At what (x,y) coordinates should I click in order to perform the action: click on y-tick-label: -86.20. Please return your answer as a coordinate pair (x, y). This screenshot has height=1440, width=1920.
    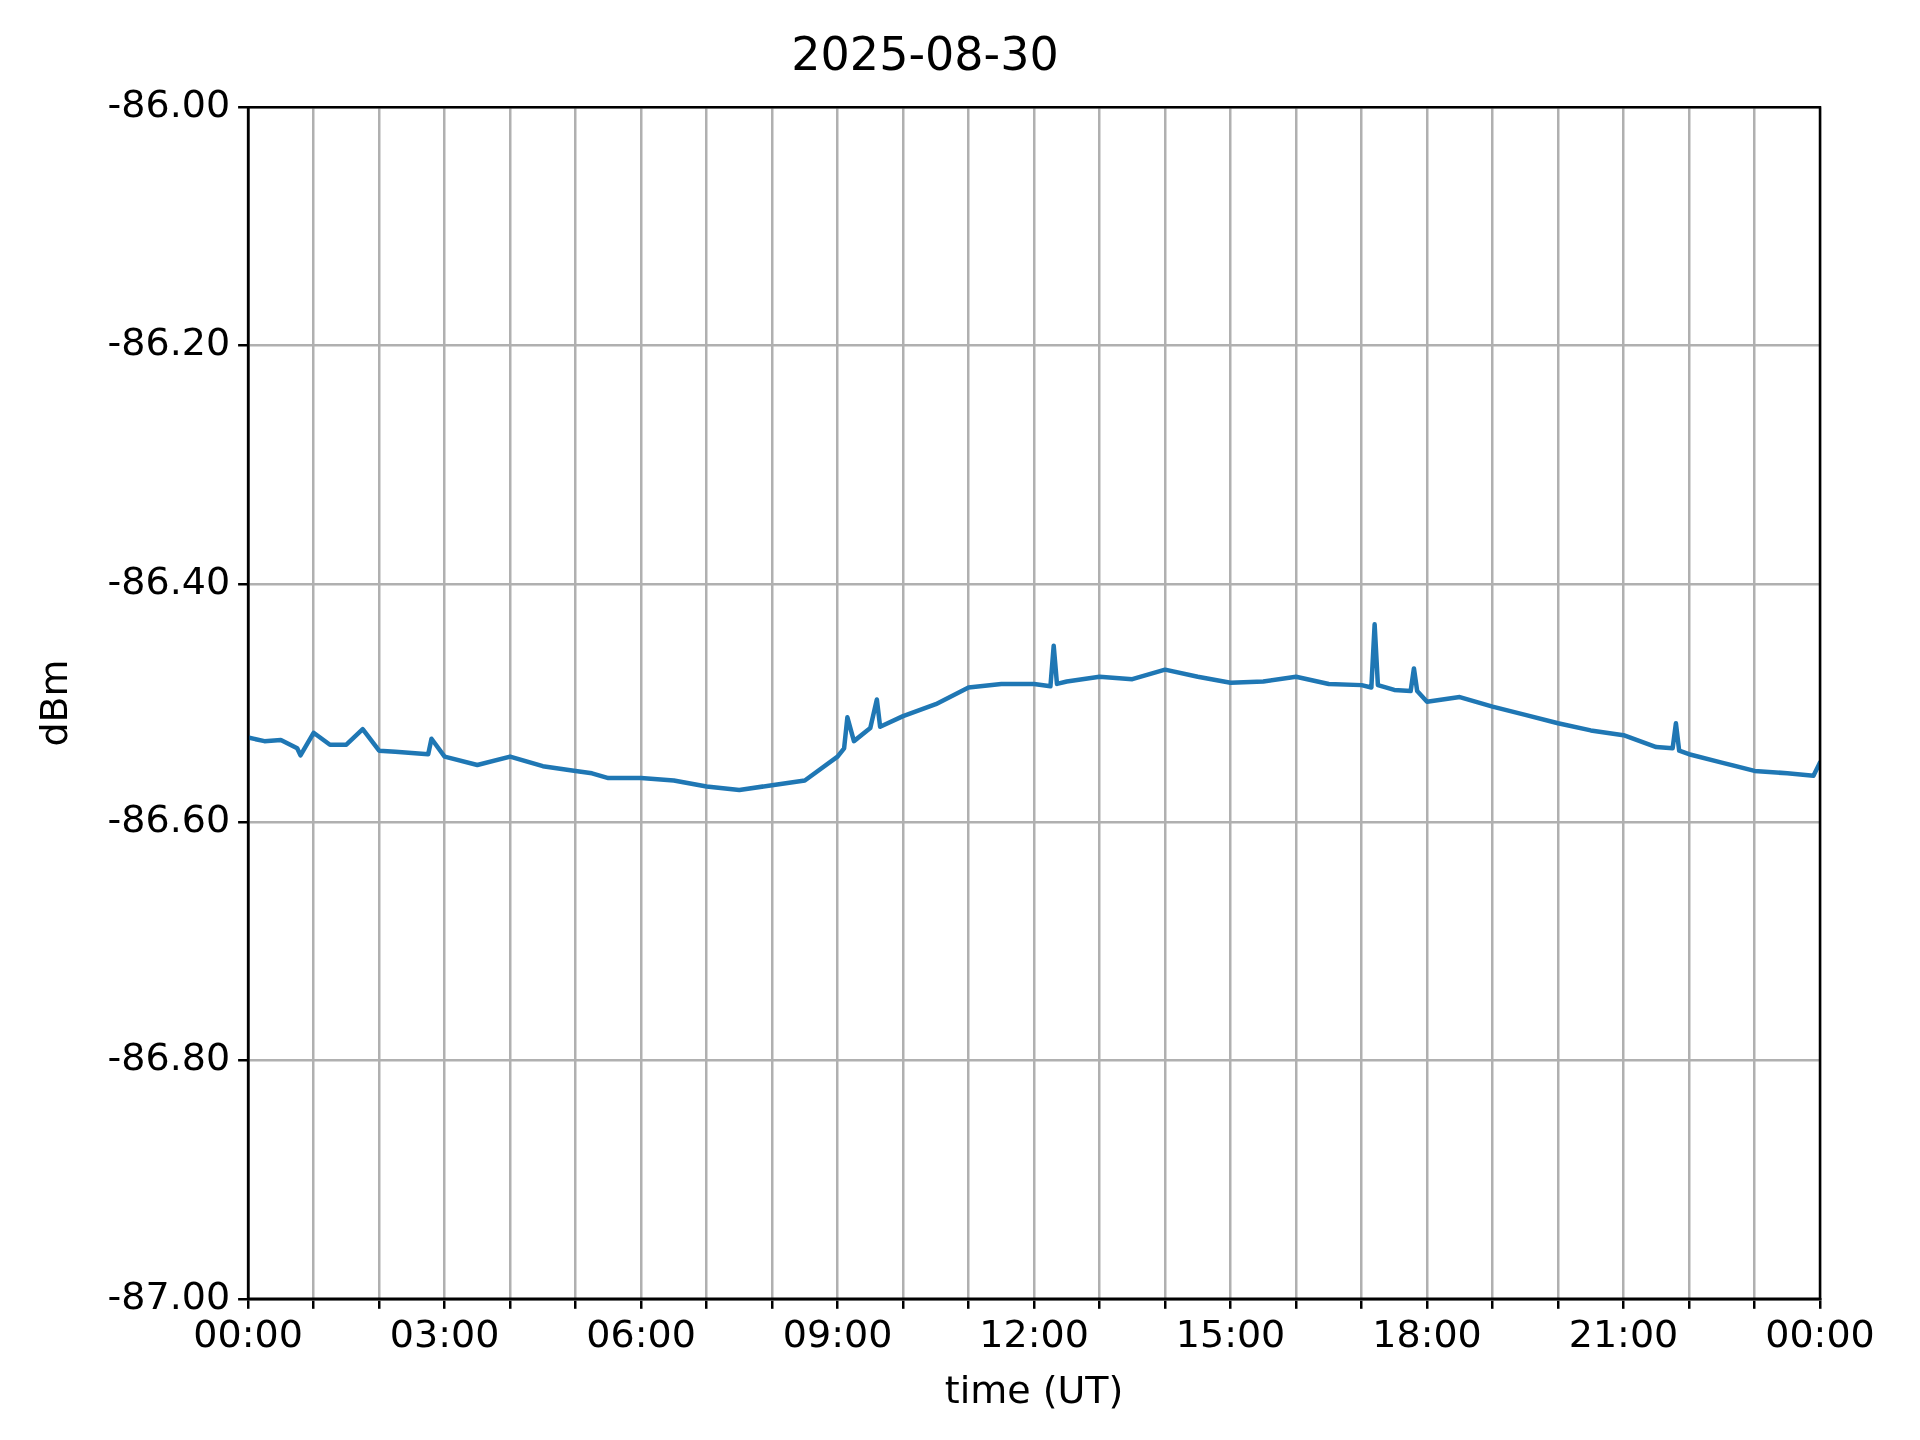
    Looking at the image, I should click on (169, 342).